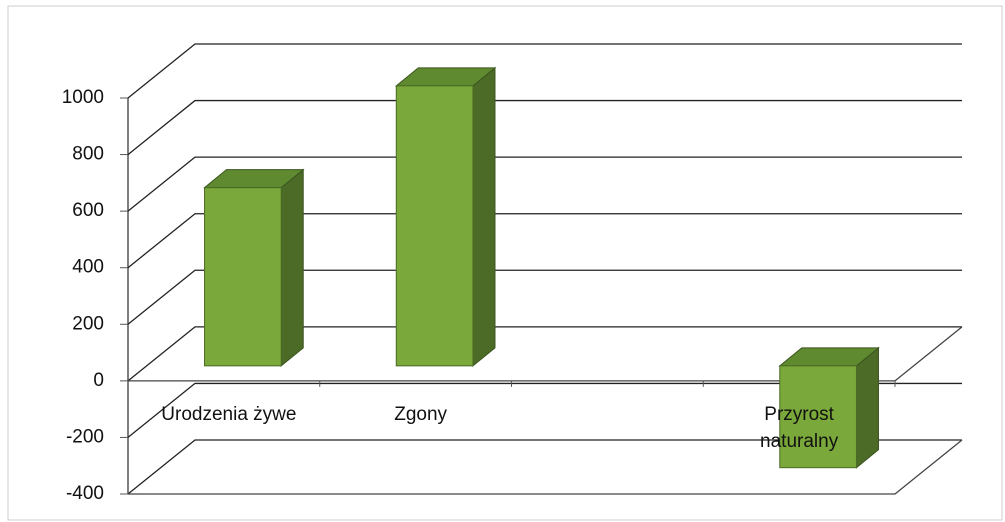 Image resolution: width=1005 pixels, height=522 pixels. What do you see at coordinates (88, 323) in the screenshot?
I see `y-tick-label: 200` at bounding box center [88, 323].